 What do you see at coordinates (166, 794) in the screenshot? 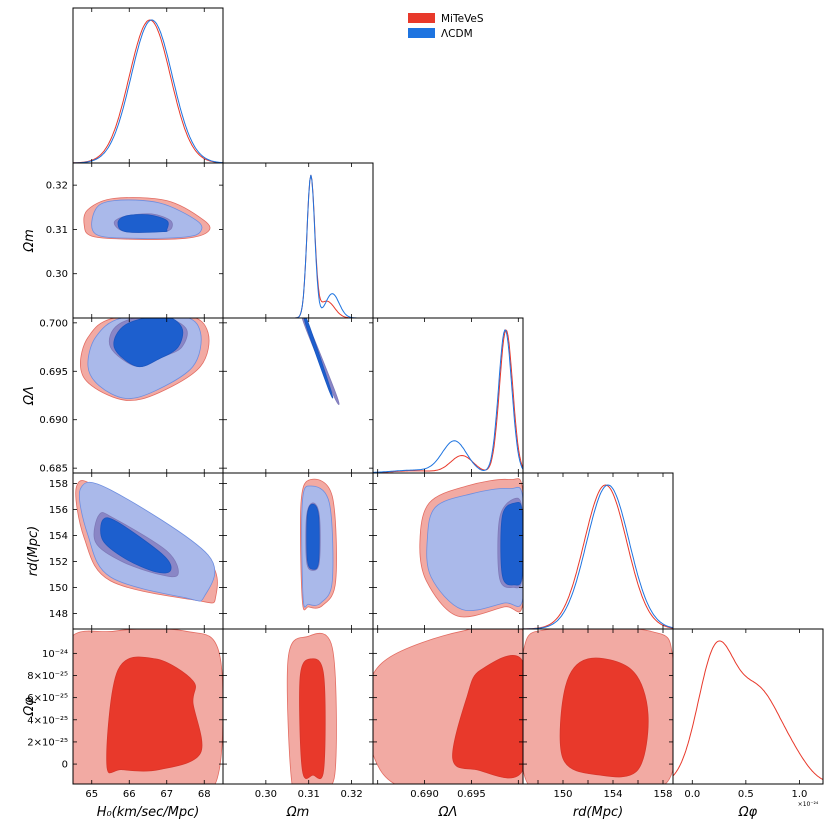
I see `xtick-h0: 67` at bounding box center [166, 794].